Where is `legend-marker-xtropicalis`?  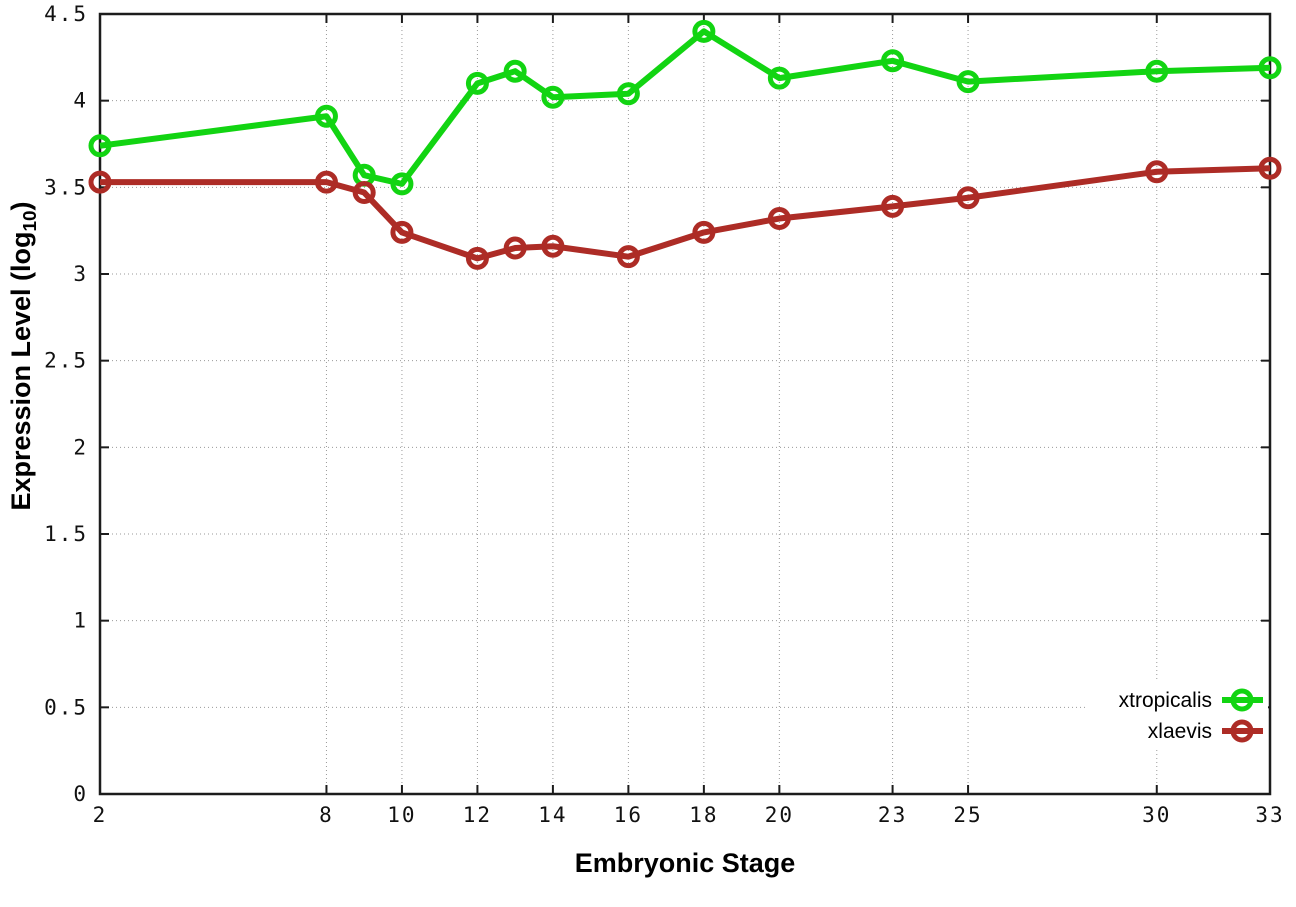 legend-marker-xtropicalis is located at coordinates (1242, 700).